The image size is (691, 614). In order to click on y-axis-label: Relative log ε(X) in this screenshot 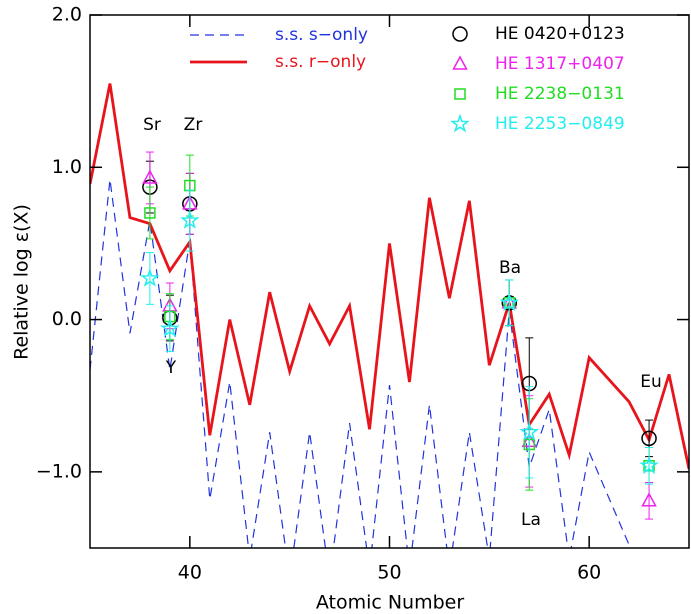, I will do `click(22, 282)`.